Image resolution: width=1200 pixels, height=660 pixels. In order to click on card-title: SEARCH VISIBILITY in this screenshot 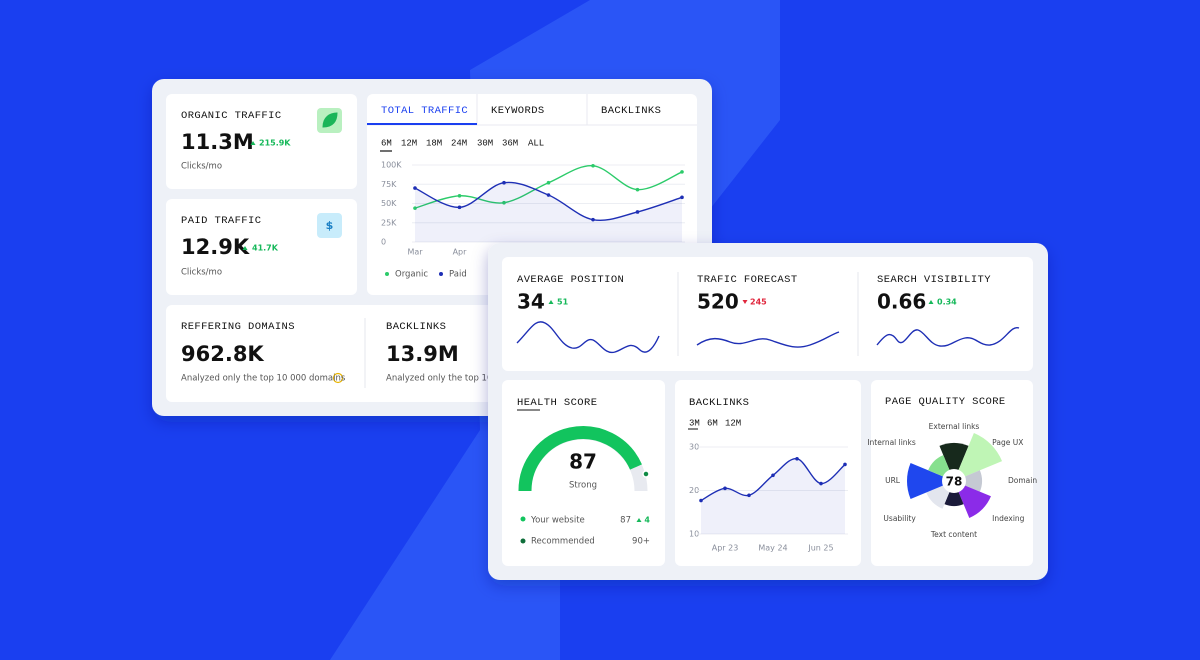, I will do `click(934, 280)`.